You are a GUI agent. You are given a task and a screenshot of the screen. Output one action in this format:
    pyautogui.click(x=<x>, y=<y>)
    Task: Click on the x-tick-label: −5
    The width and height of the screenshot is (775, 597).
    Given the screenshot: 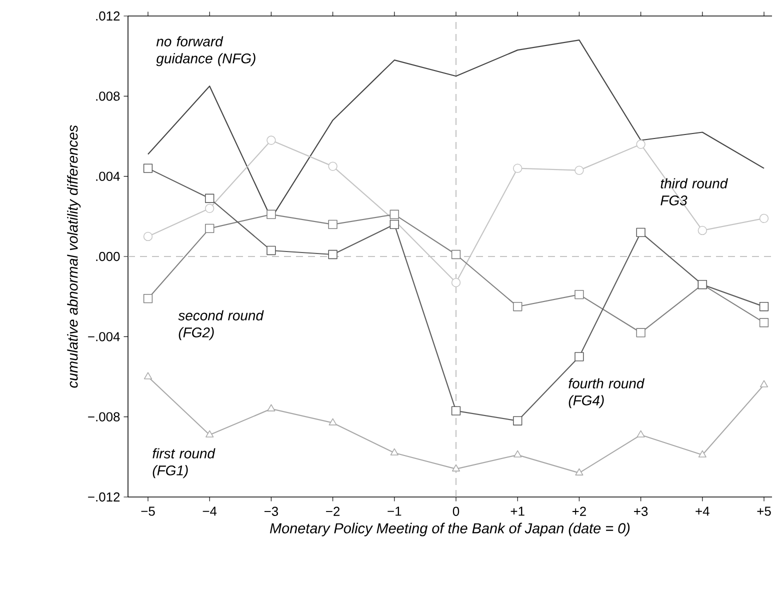 What is the action you would take?
    pyautogui.click(x=148, y=511)
    